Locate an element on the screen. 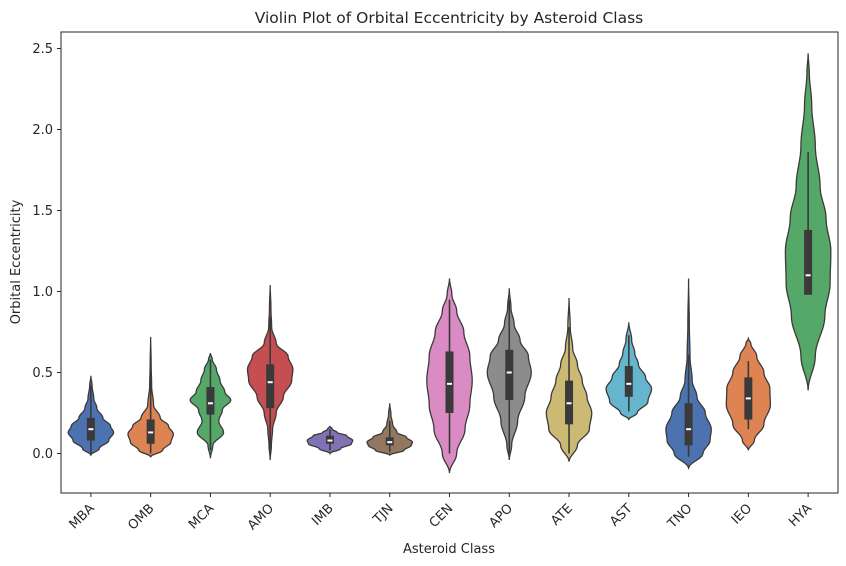  x-tick-label-ate: ATE is located at coordinates (562, 515).